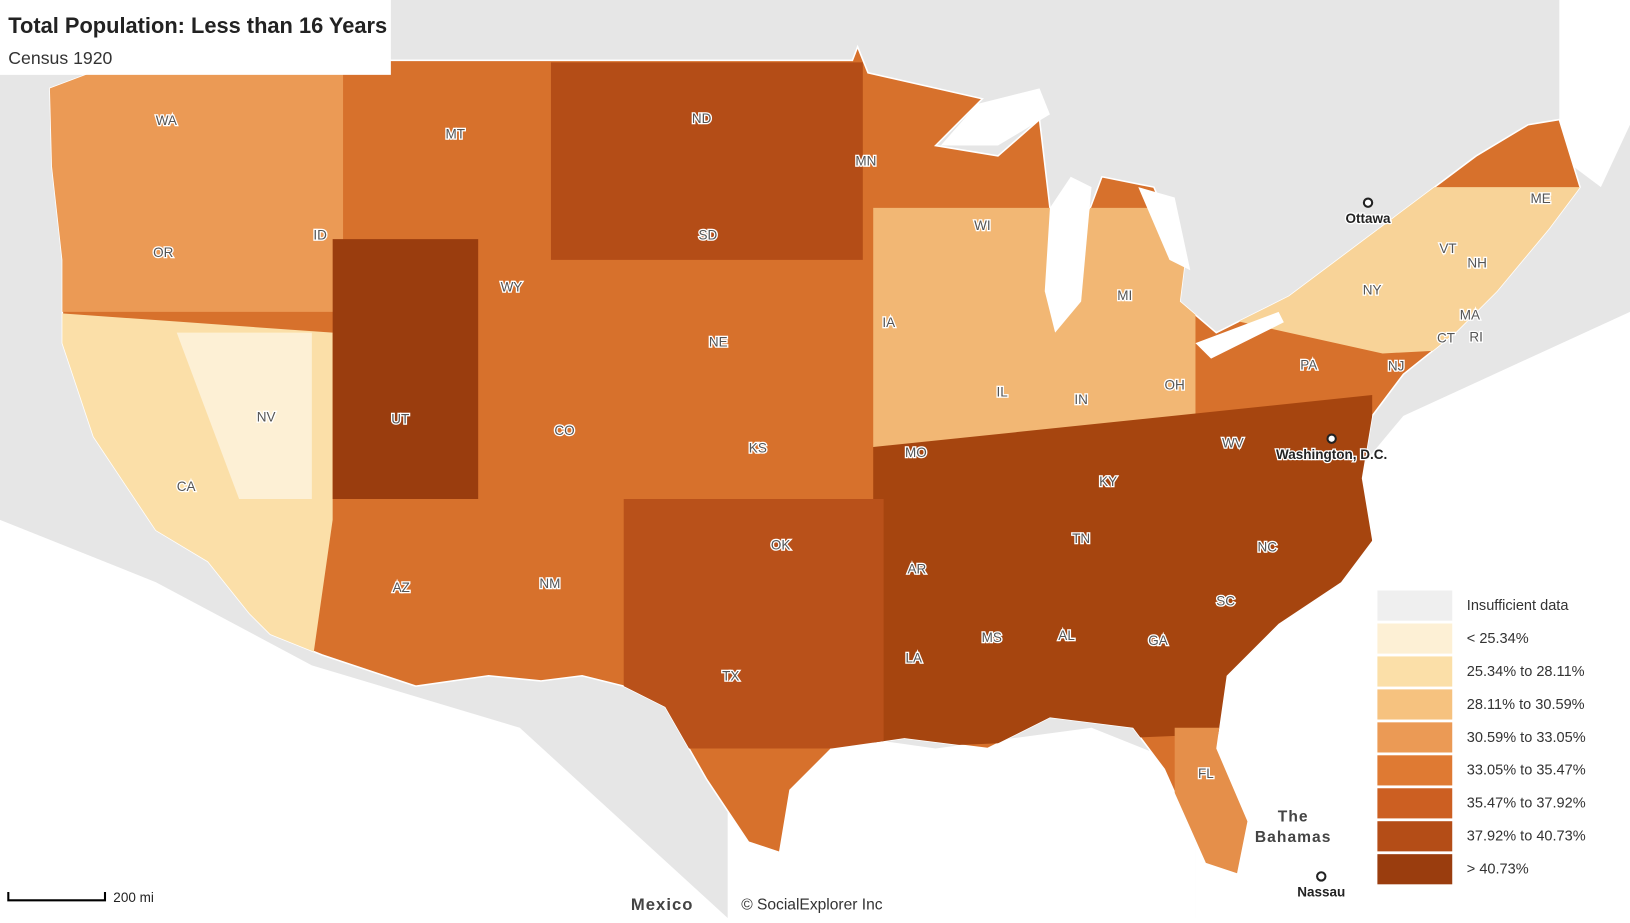 The width and height of the screenshot is (1630, 923). What do you see at coordinates (455, 134) in the screenshot?
I see `state-label: MT` at bounding box center [455, 134].